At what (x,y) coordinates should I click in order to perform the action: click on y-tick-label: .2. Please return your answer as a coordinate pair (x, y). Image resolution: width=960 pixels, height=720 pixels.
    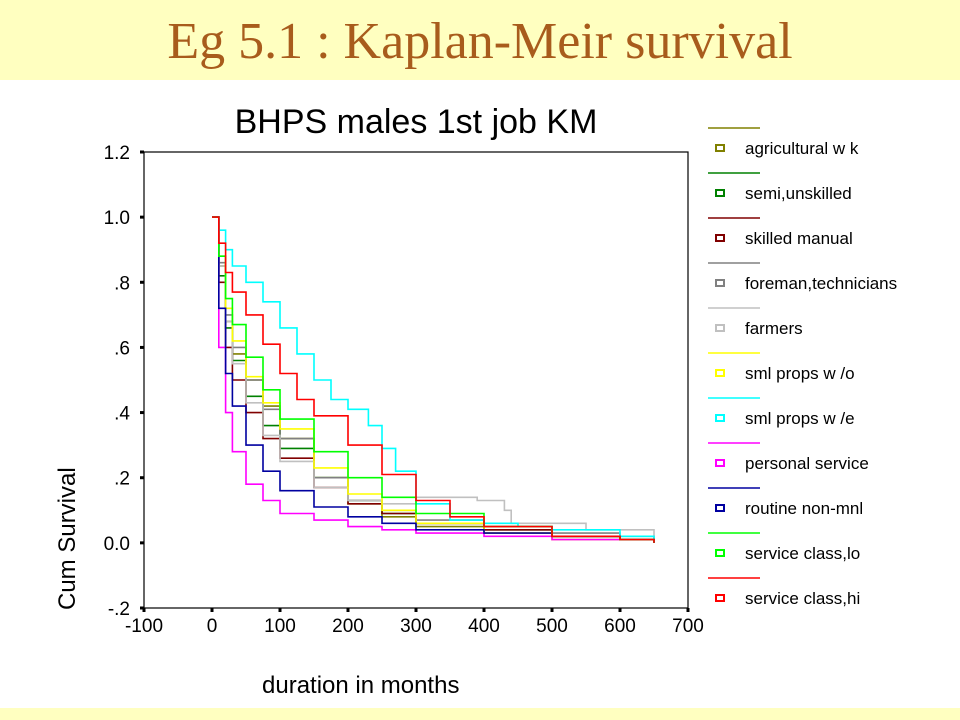
    Looking at the image, I should click on (122, 479).